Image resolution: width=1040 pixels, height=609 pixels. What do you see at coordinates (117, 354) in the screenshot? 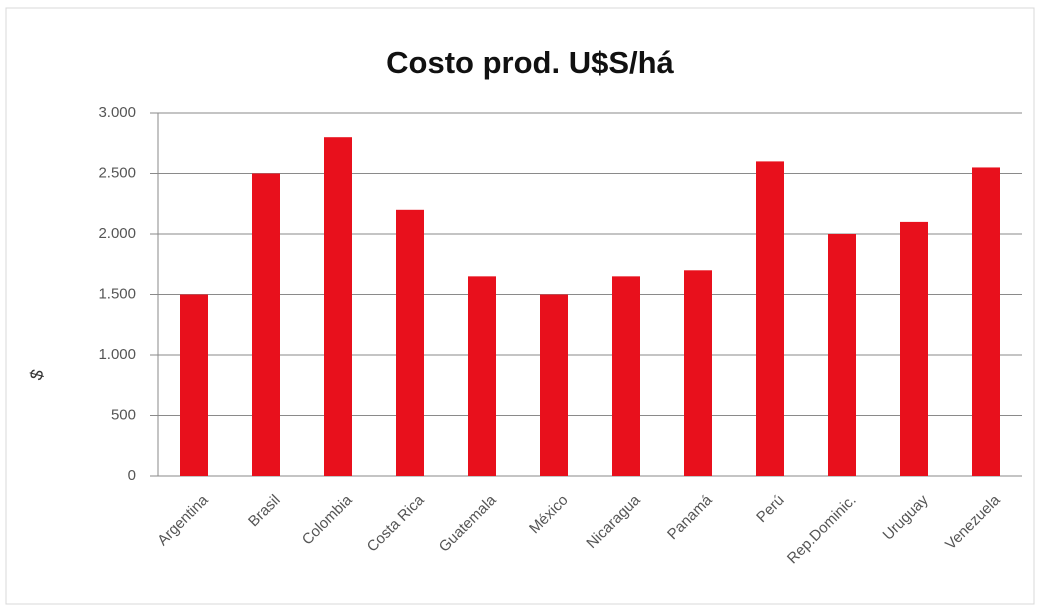
I see `y-tick-label: 1.000` at bounding box center [117, 354].